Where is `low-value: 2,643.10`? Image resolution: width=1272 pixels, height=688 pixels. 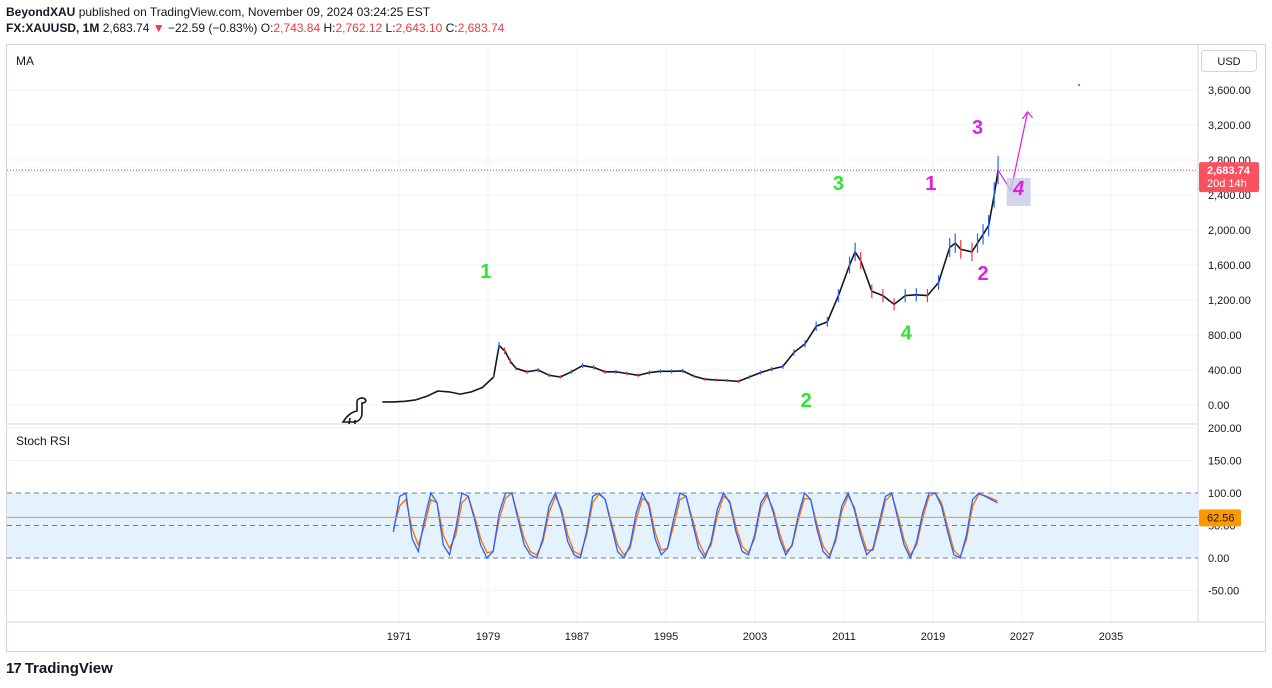
low-value: 2,643.10 is located at coordinates (419, 28).